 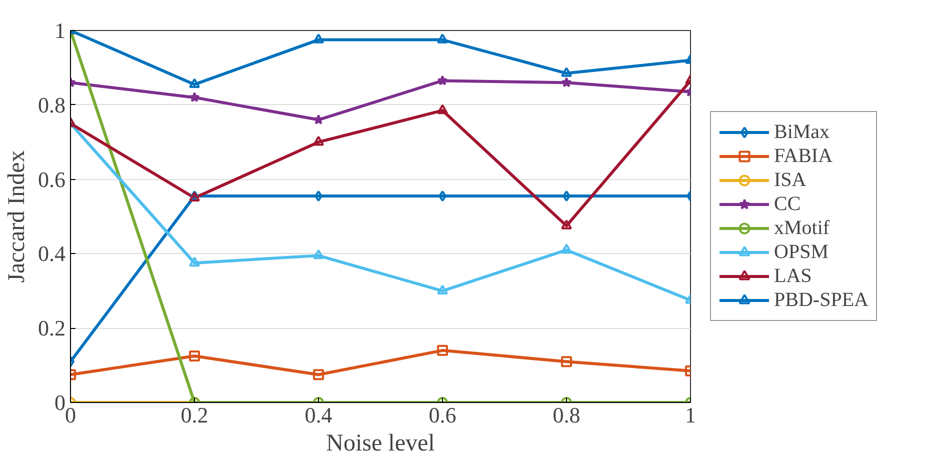 I want to click on legend-label: BiMax, so click(x=802, y=132).